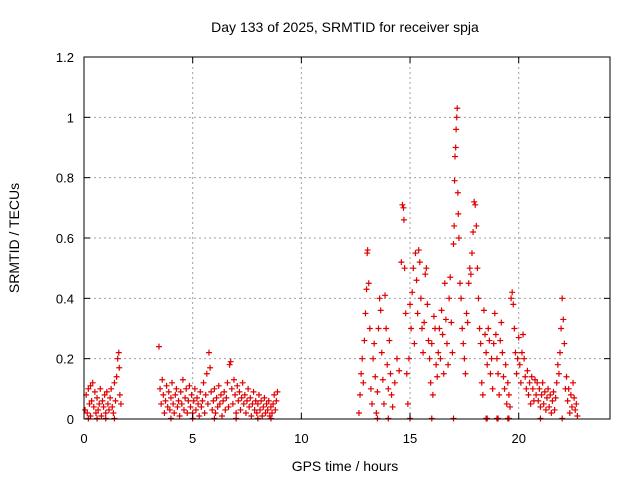  What do you see at coordinates (65, 57) in the screenshot?
I see `y-tick-label: 1.2` at bounding box center [65, 57].